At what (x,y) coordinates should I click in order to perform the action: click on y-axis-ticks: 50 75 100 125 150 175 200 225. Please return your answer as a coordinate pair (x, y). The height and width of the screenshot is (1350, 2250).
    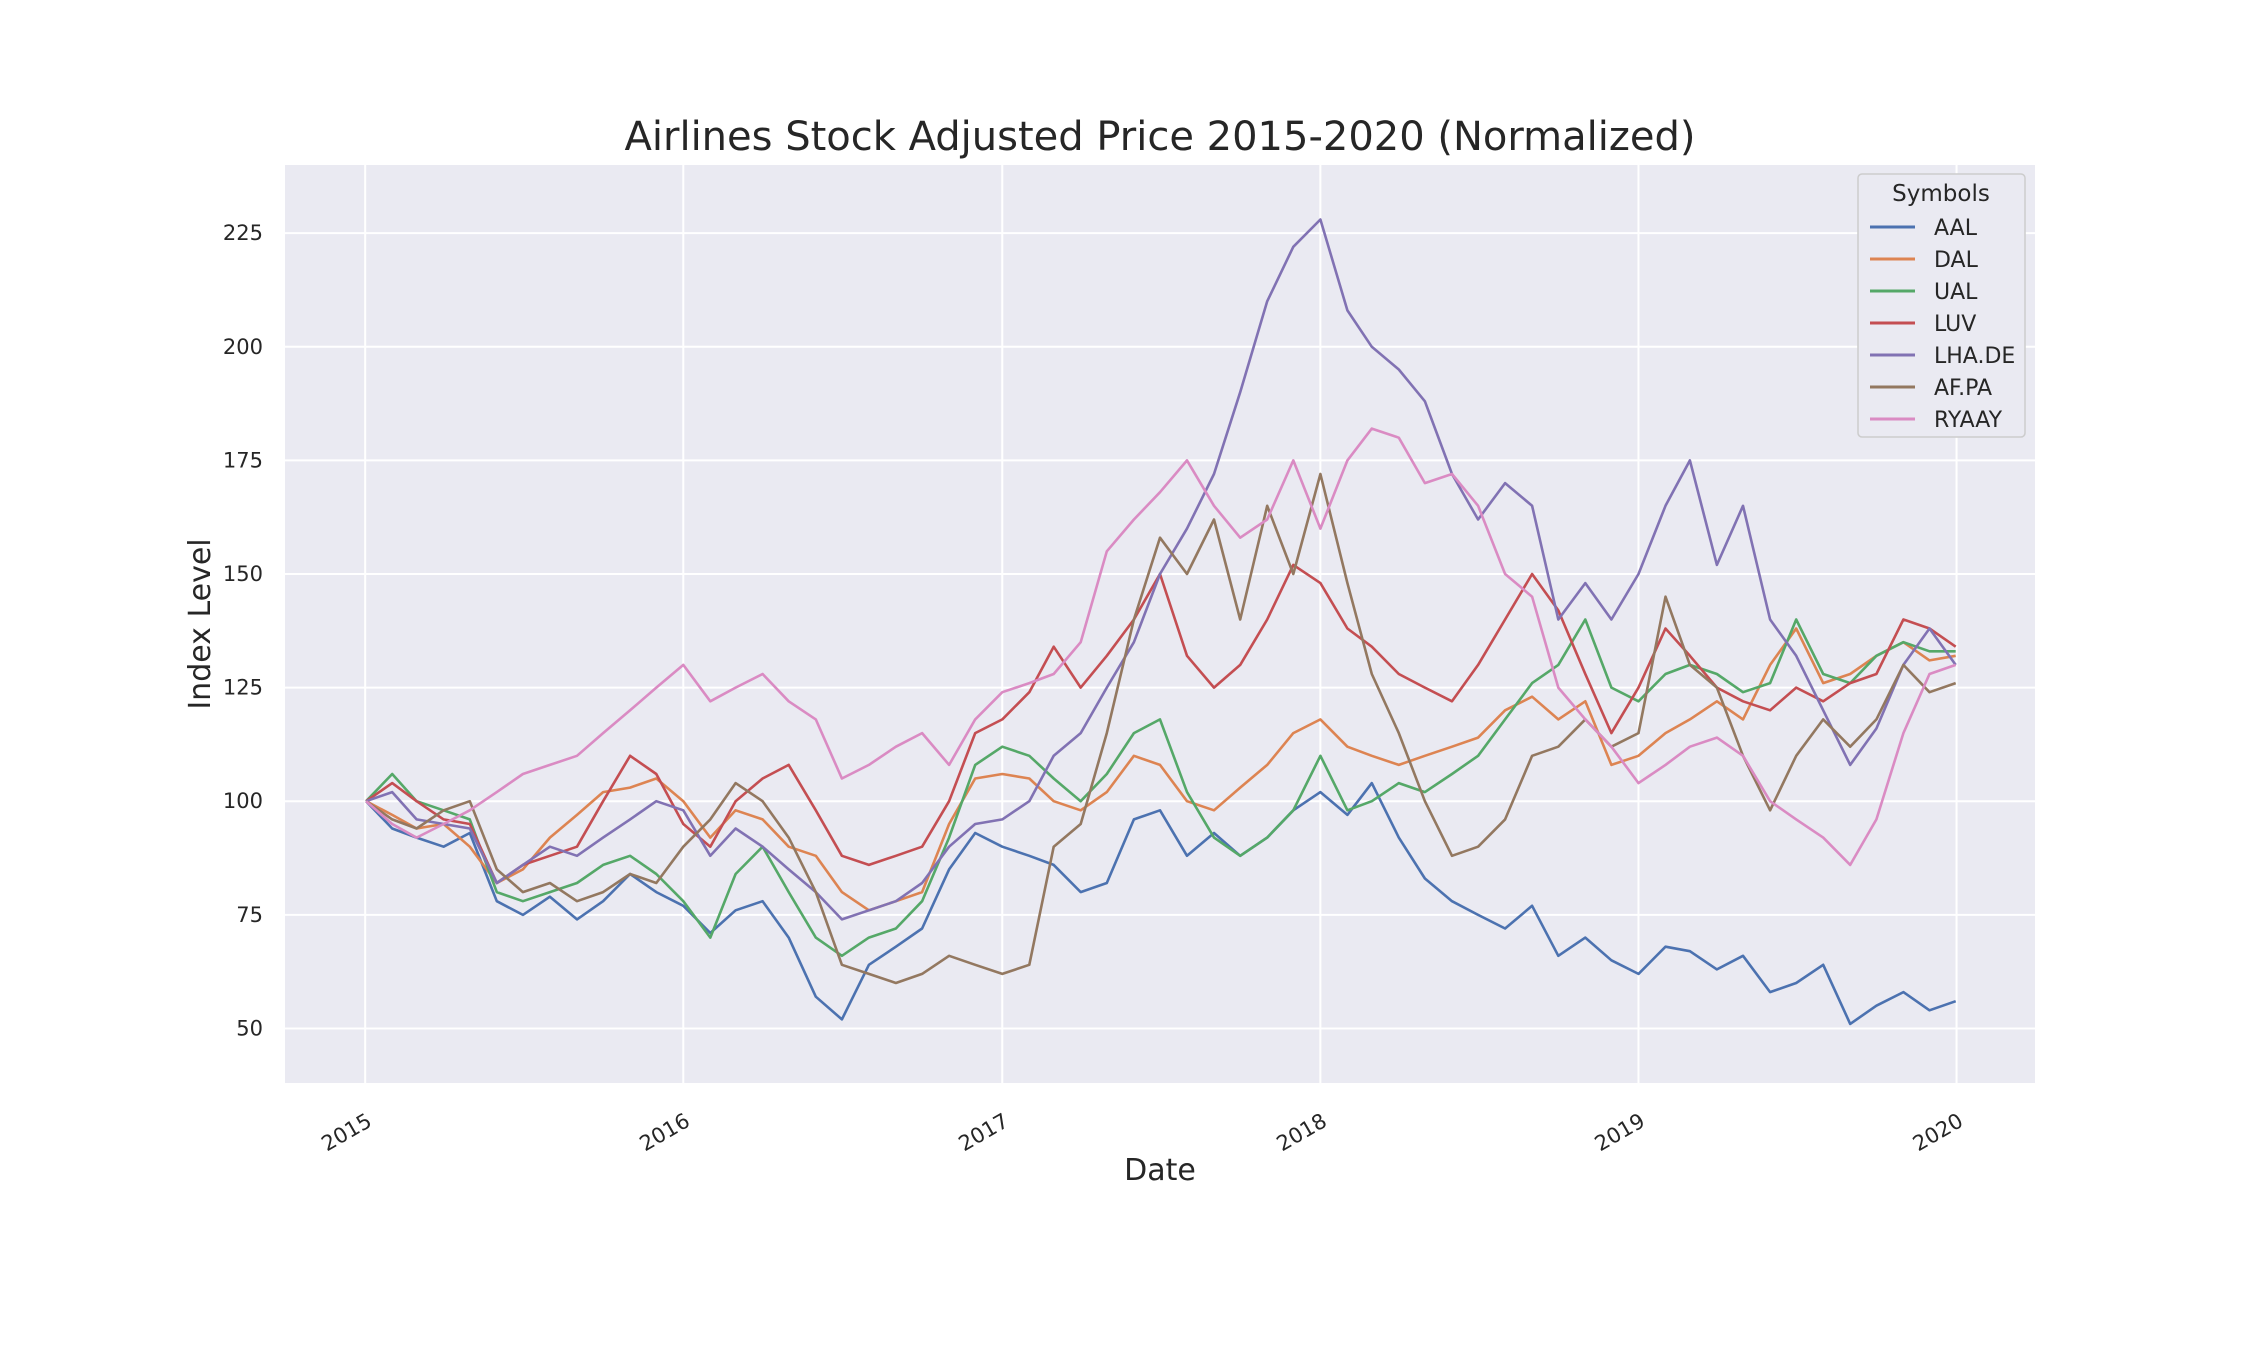
    Looking at the image, I should click on (243, 630).